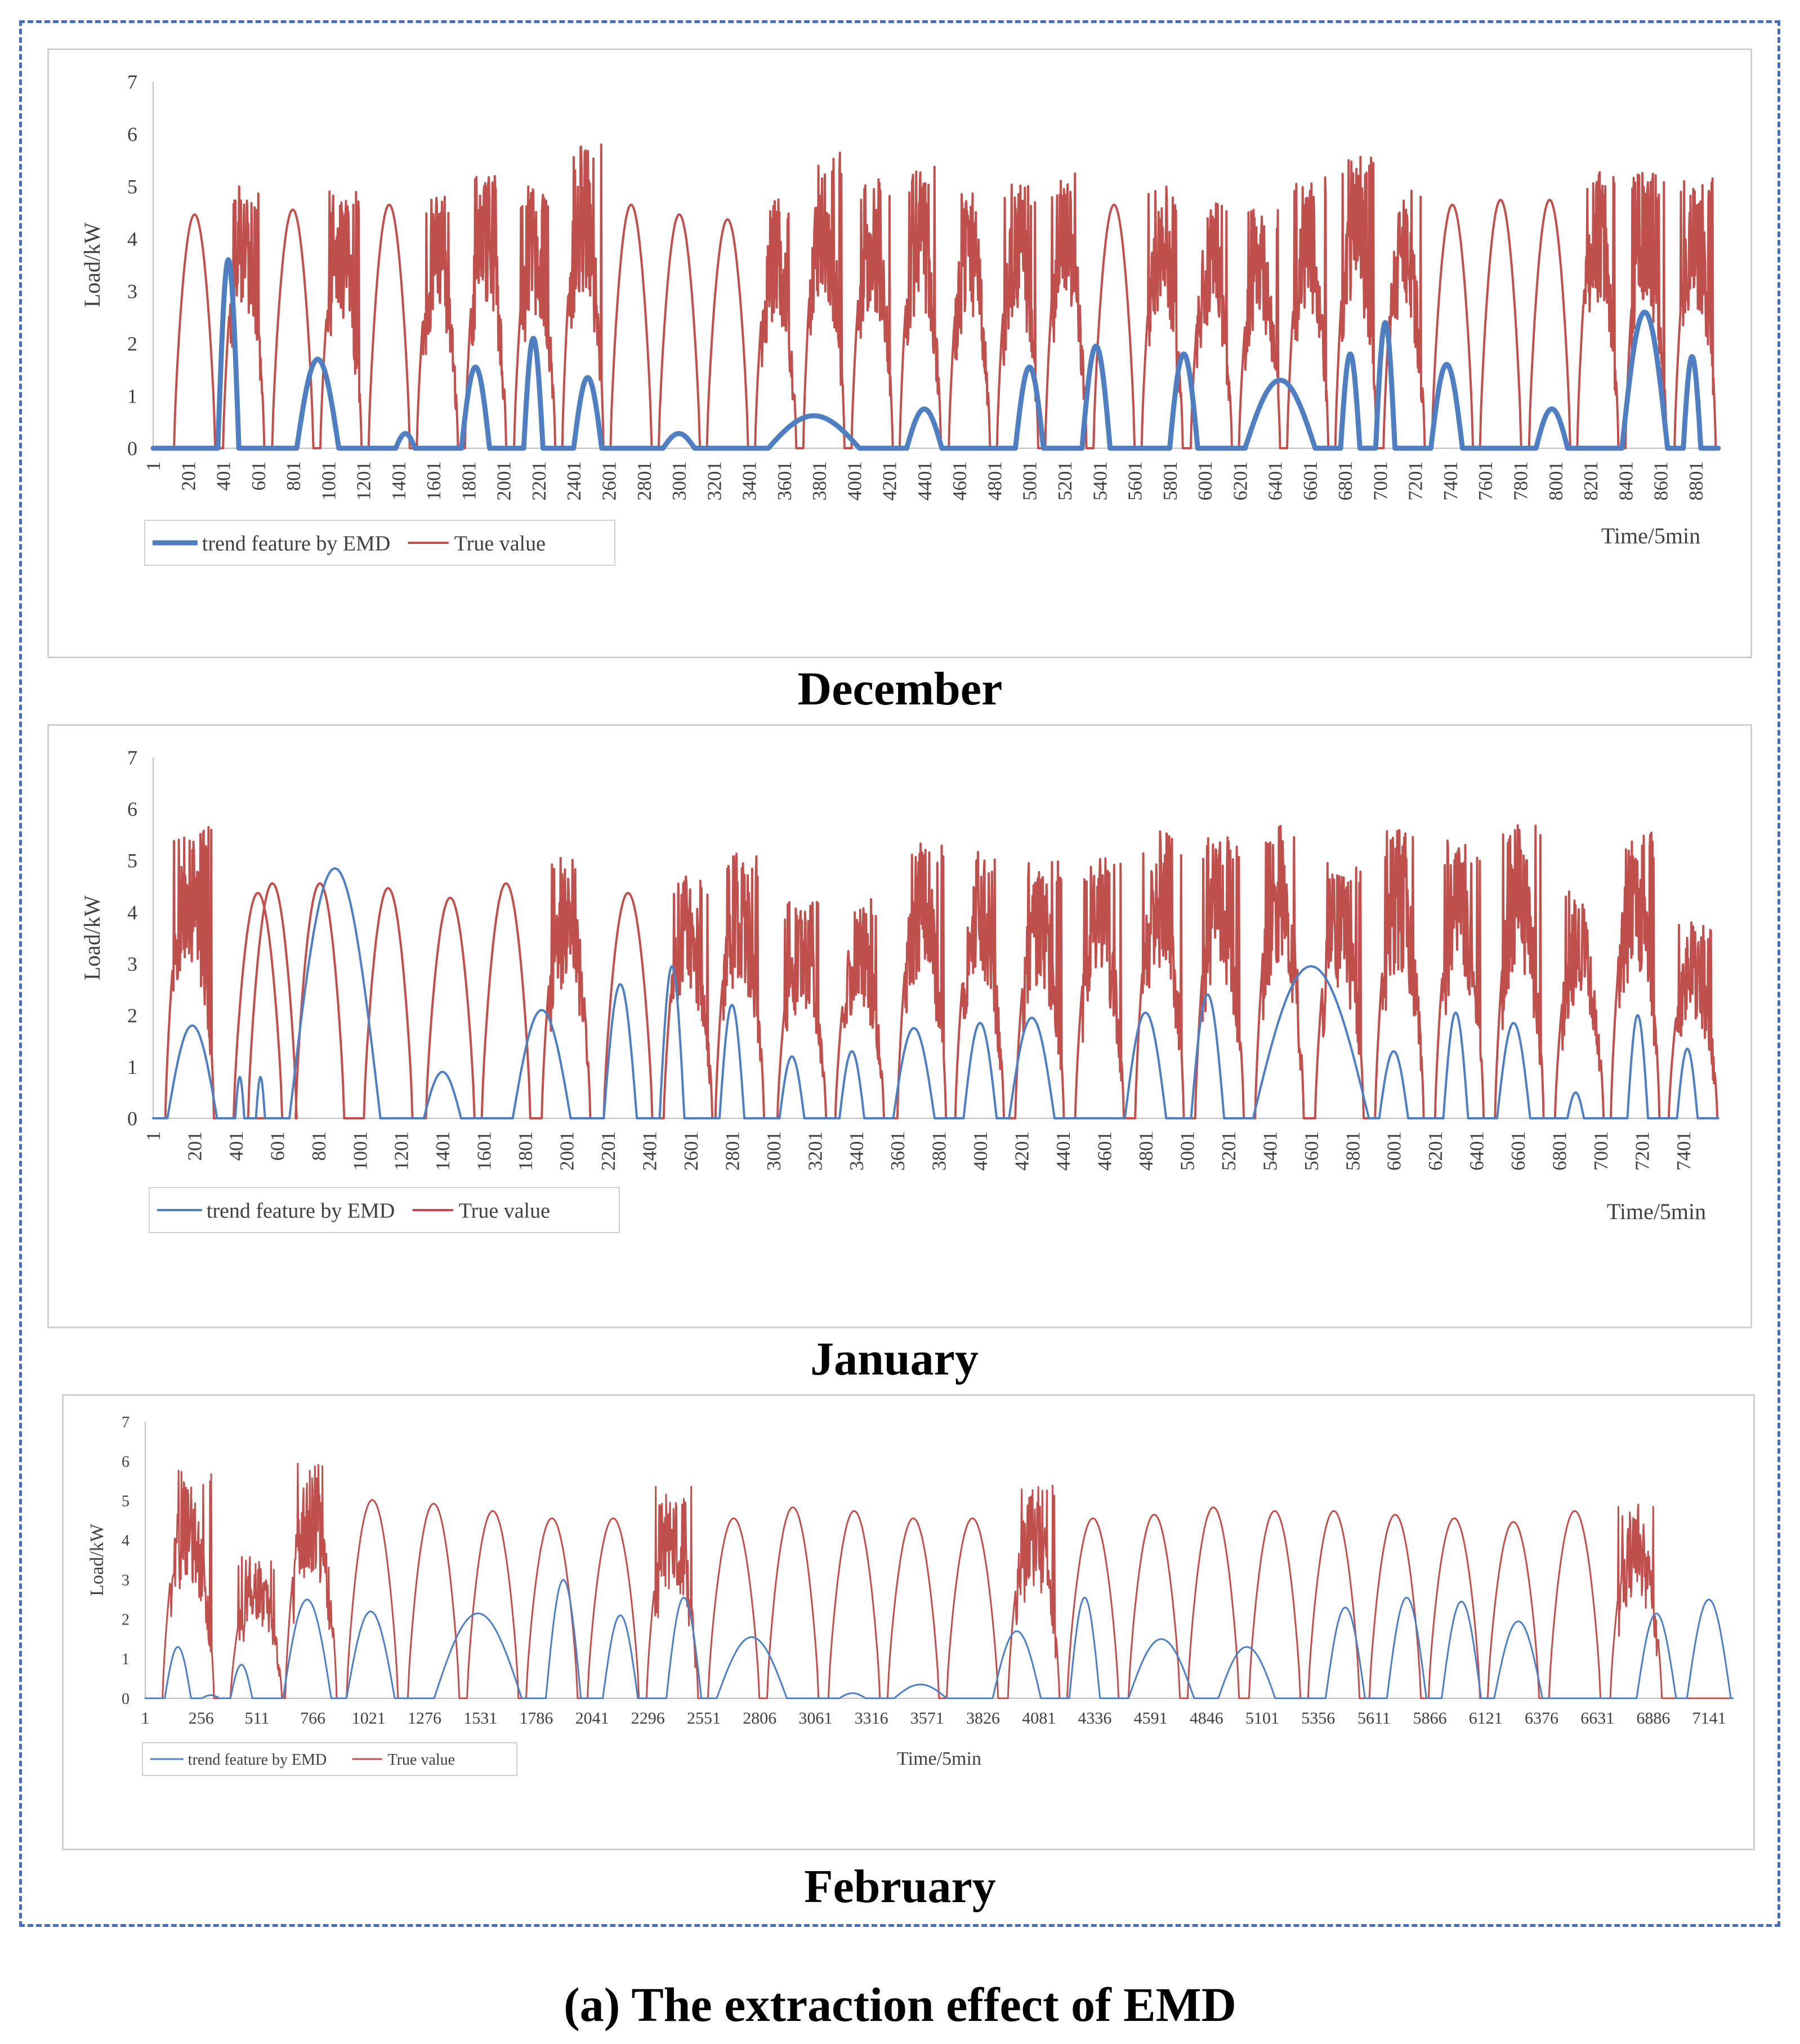 The width and height of the screenshot is (1800, 2044). What do you see at coordinates (1709, 1718) in the screenshot?
I see `x-tick-label: 7141` at bounding box center [1709, 1718].